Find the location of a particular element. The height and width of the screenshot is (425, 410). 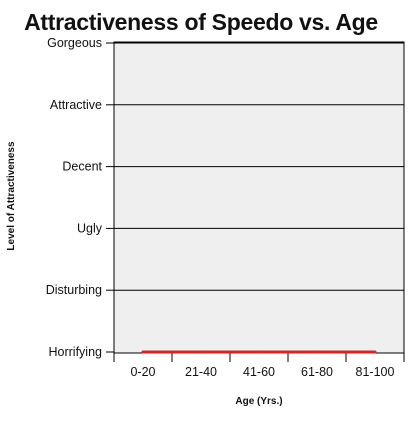

y-tick-label-attractive: Attractive is located at coordinates (76, 105).